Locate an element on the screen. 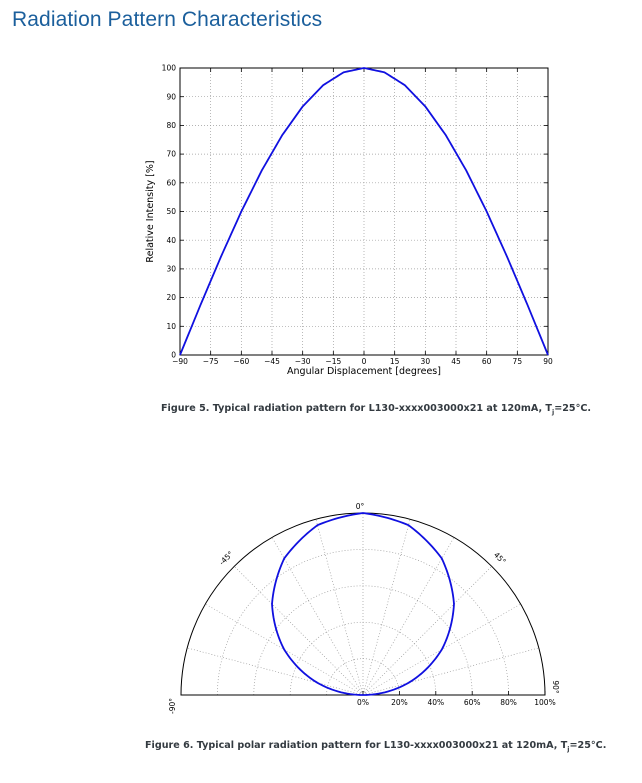 This screenshot has width=642, height=783. x-tick-label: 0 is located at coordinates (364, 361).